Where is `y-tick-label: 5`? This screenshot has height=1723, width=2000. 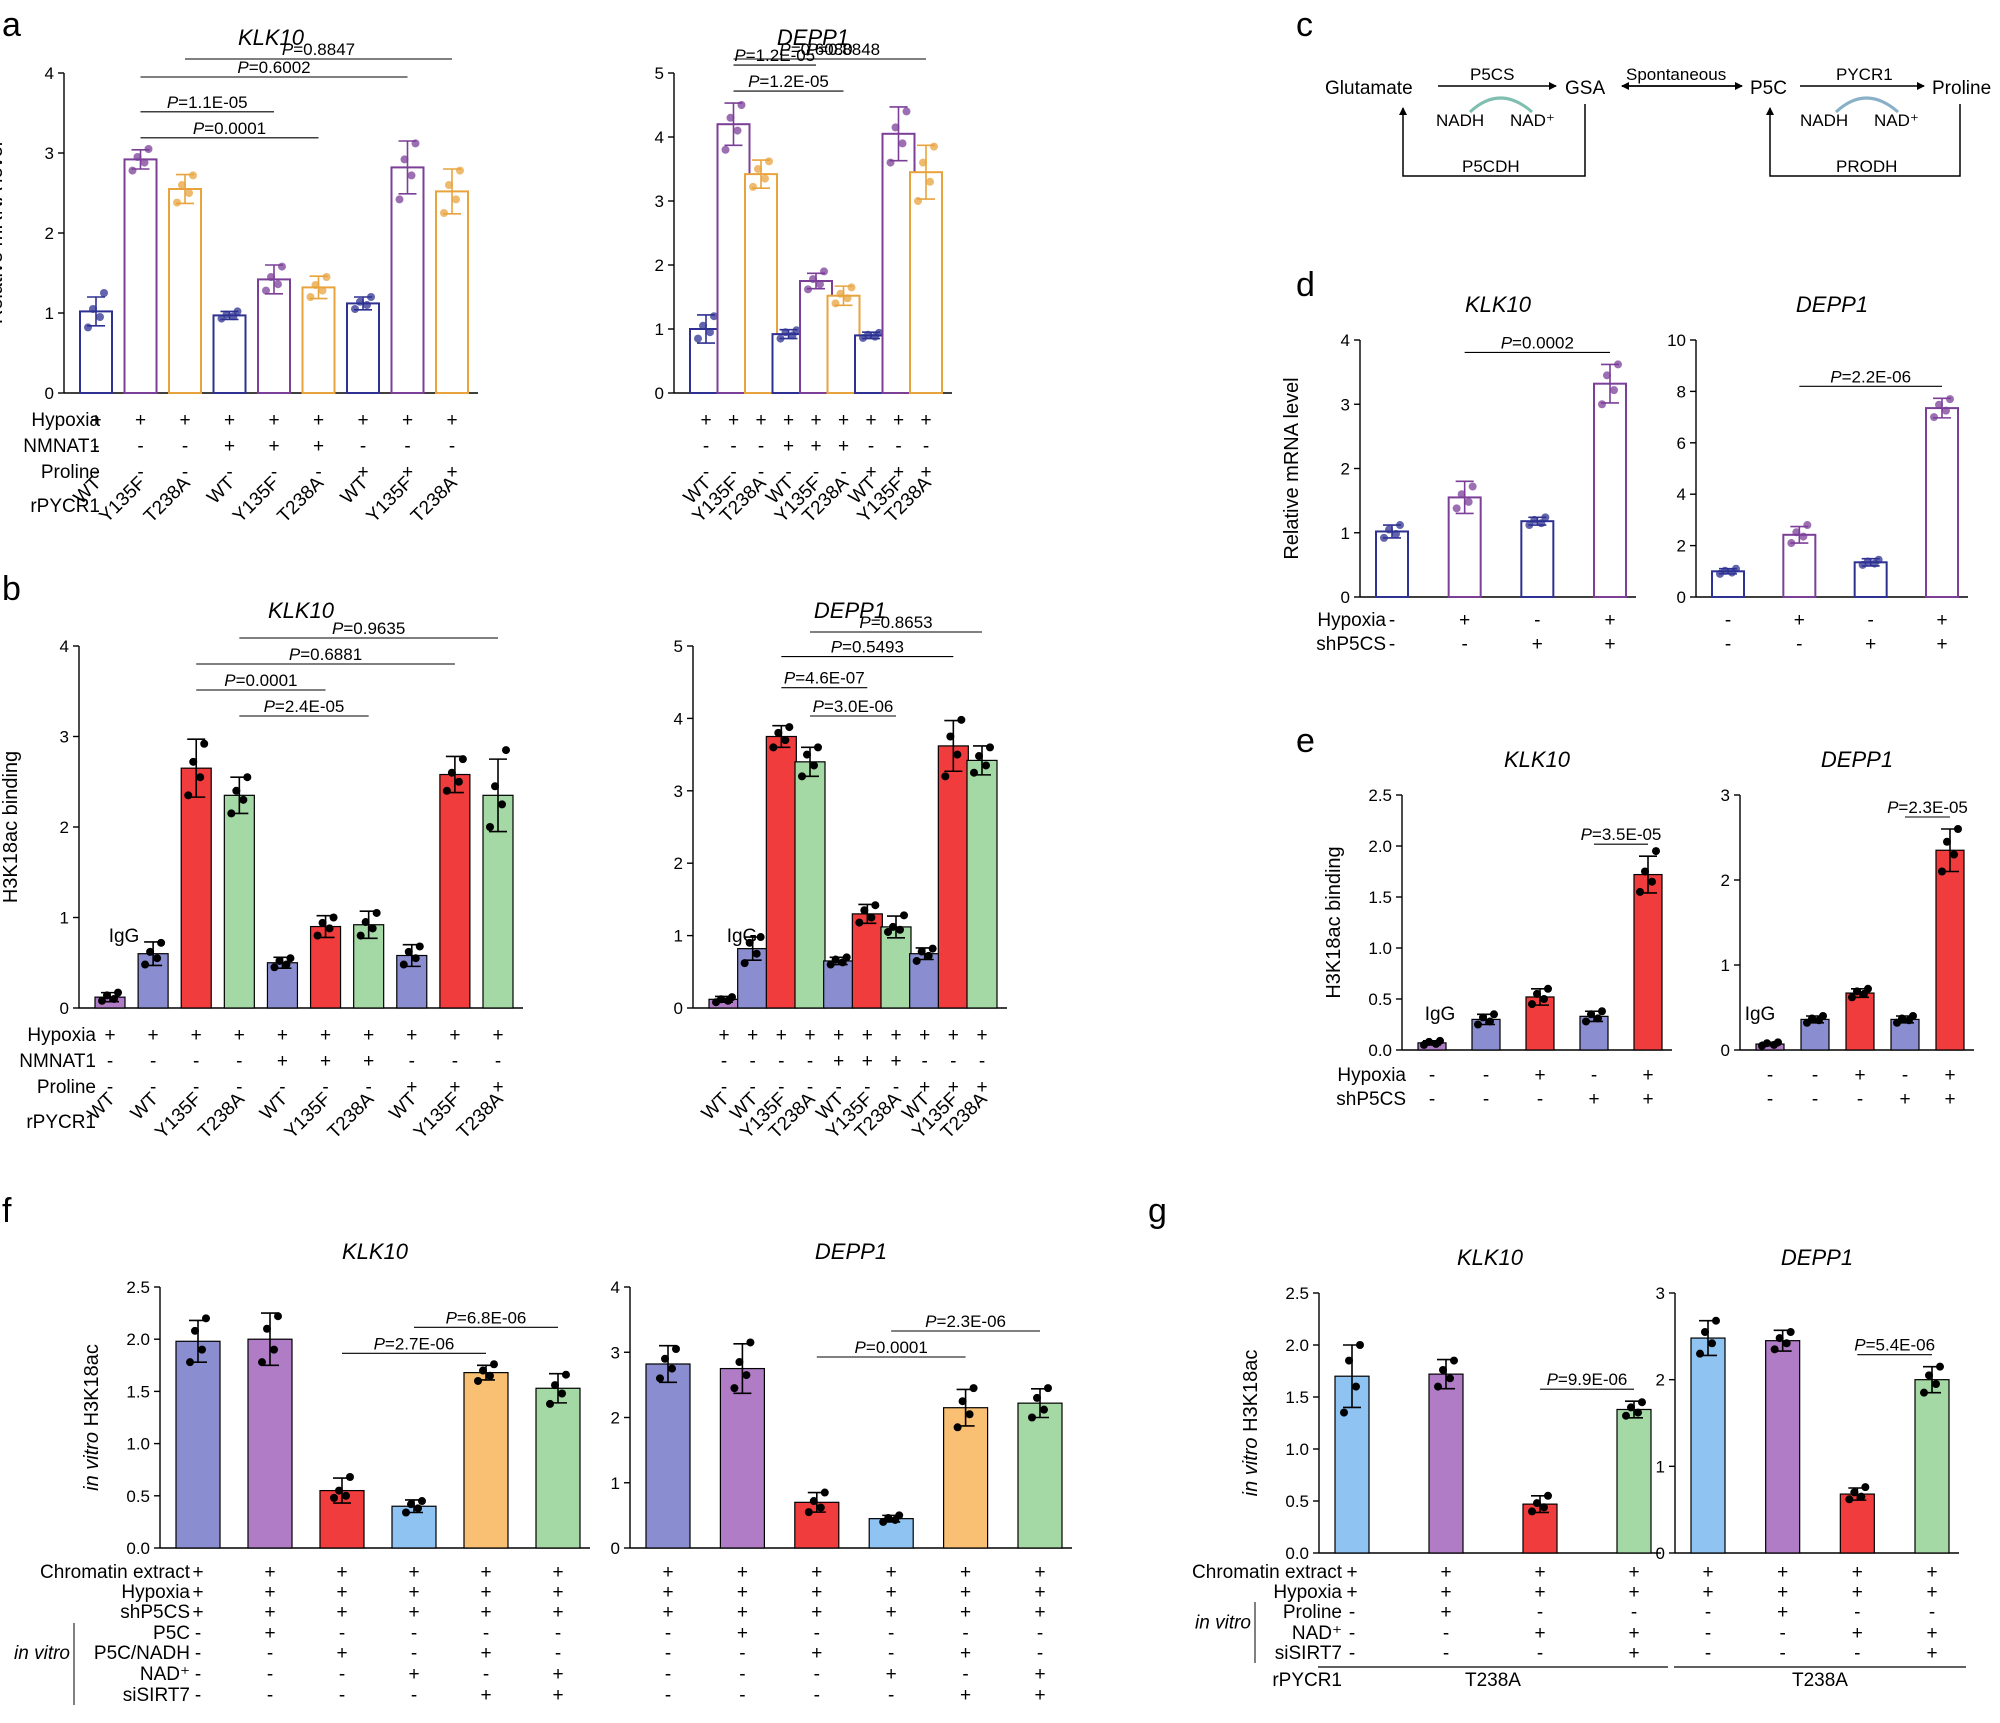
y-tick-label: 5 is located at coordinates (659, 73).